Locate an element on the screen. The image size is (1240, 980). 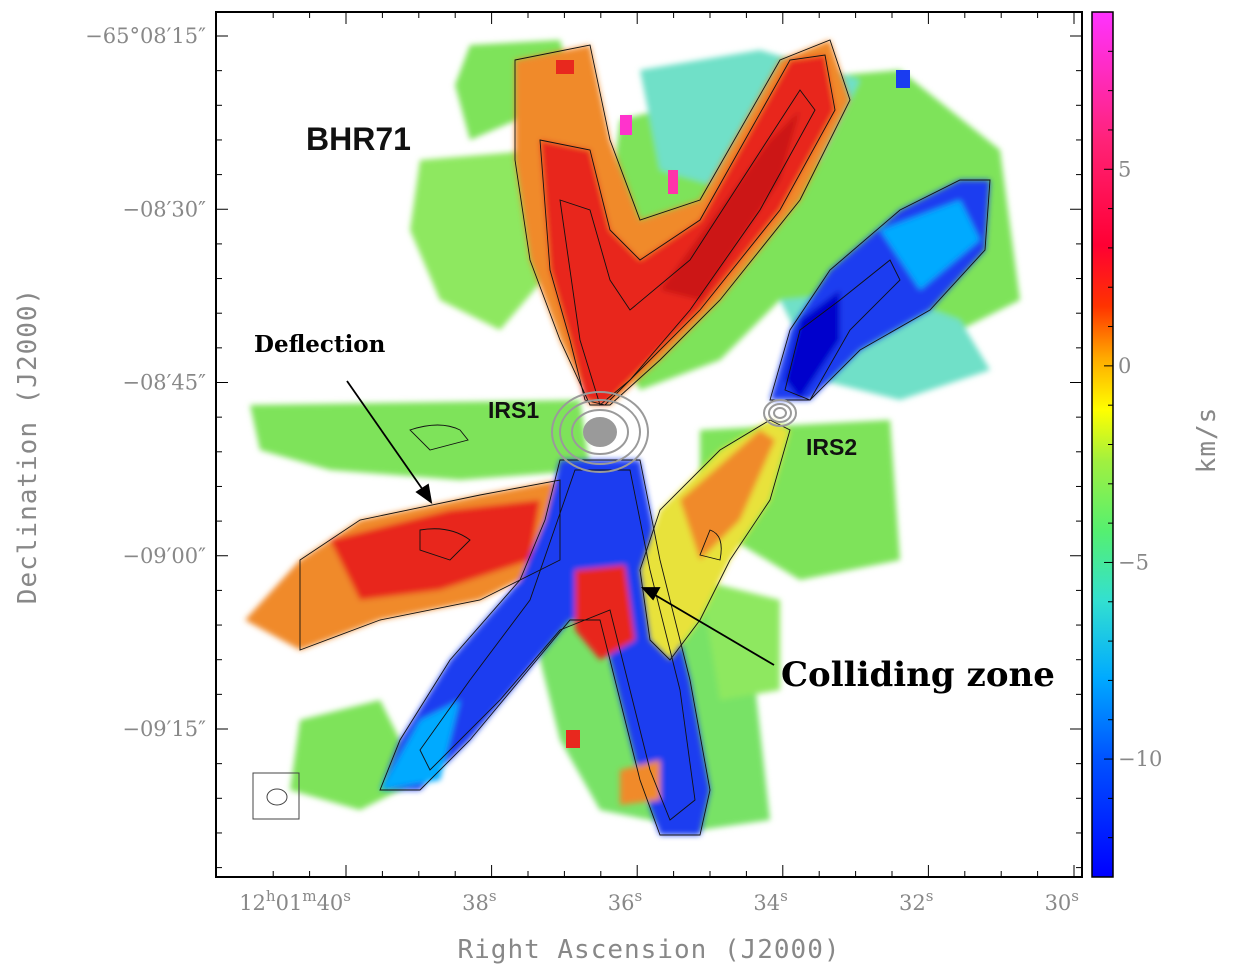
colorbar-ticks: 5 0 −5 −10 is located at coordinates (1133, 444).